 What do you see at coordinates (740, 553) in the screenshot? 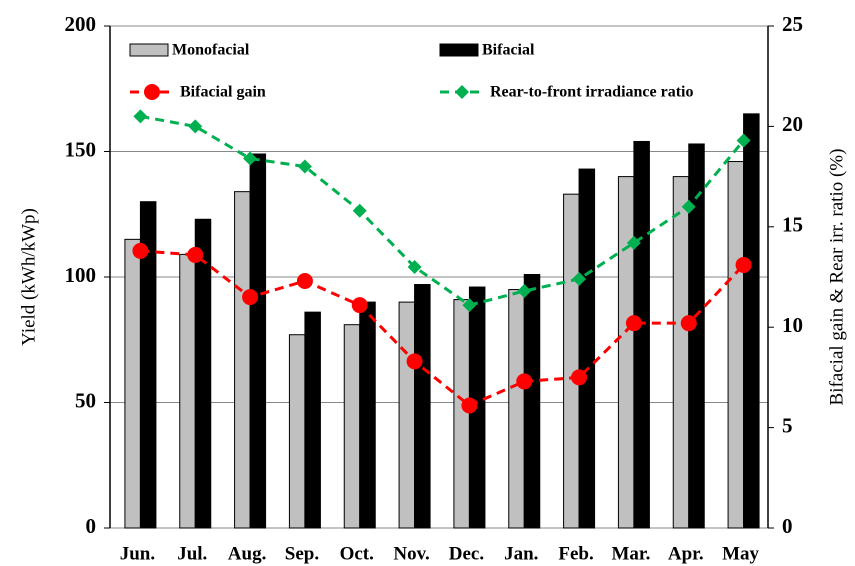
I see `x-tick-label: May` at bounding box center [740, 553].